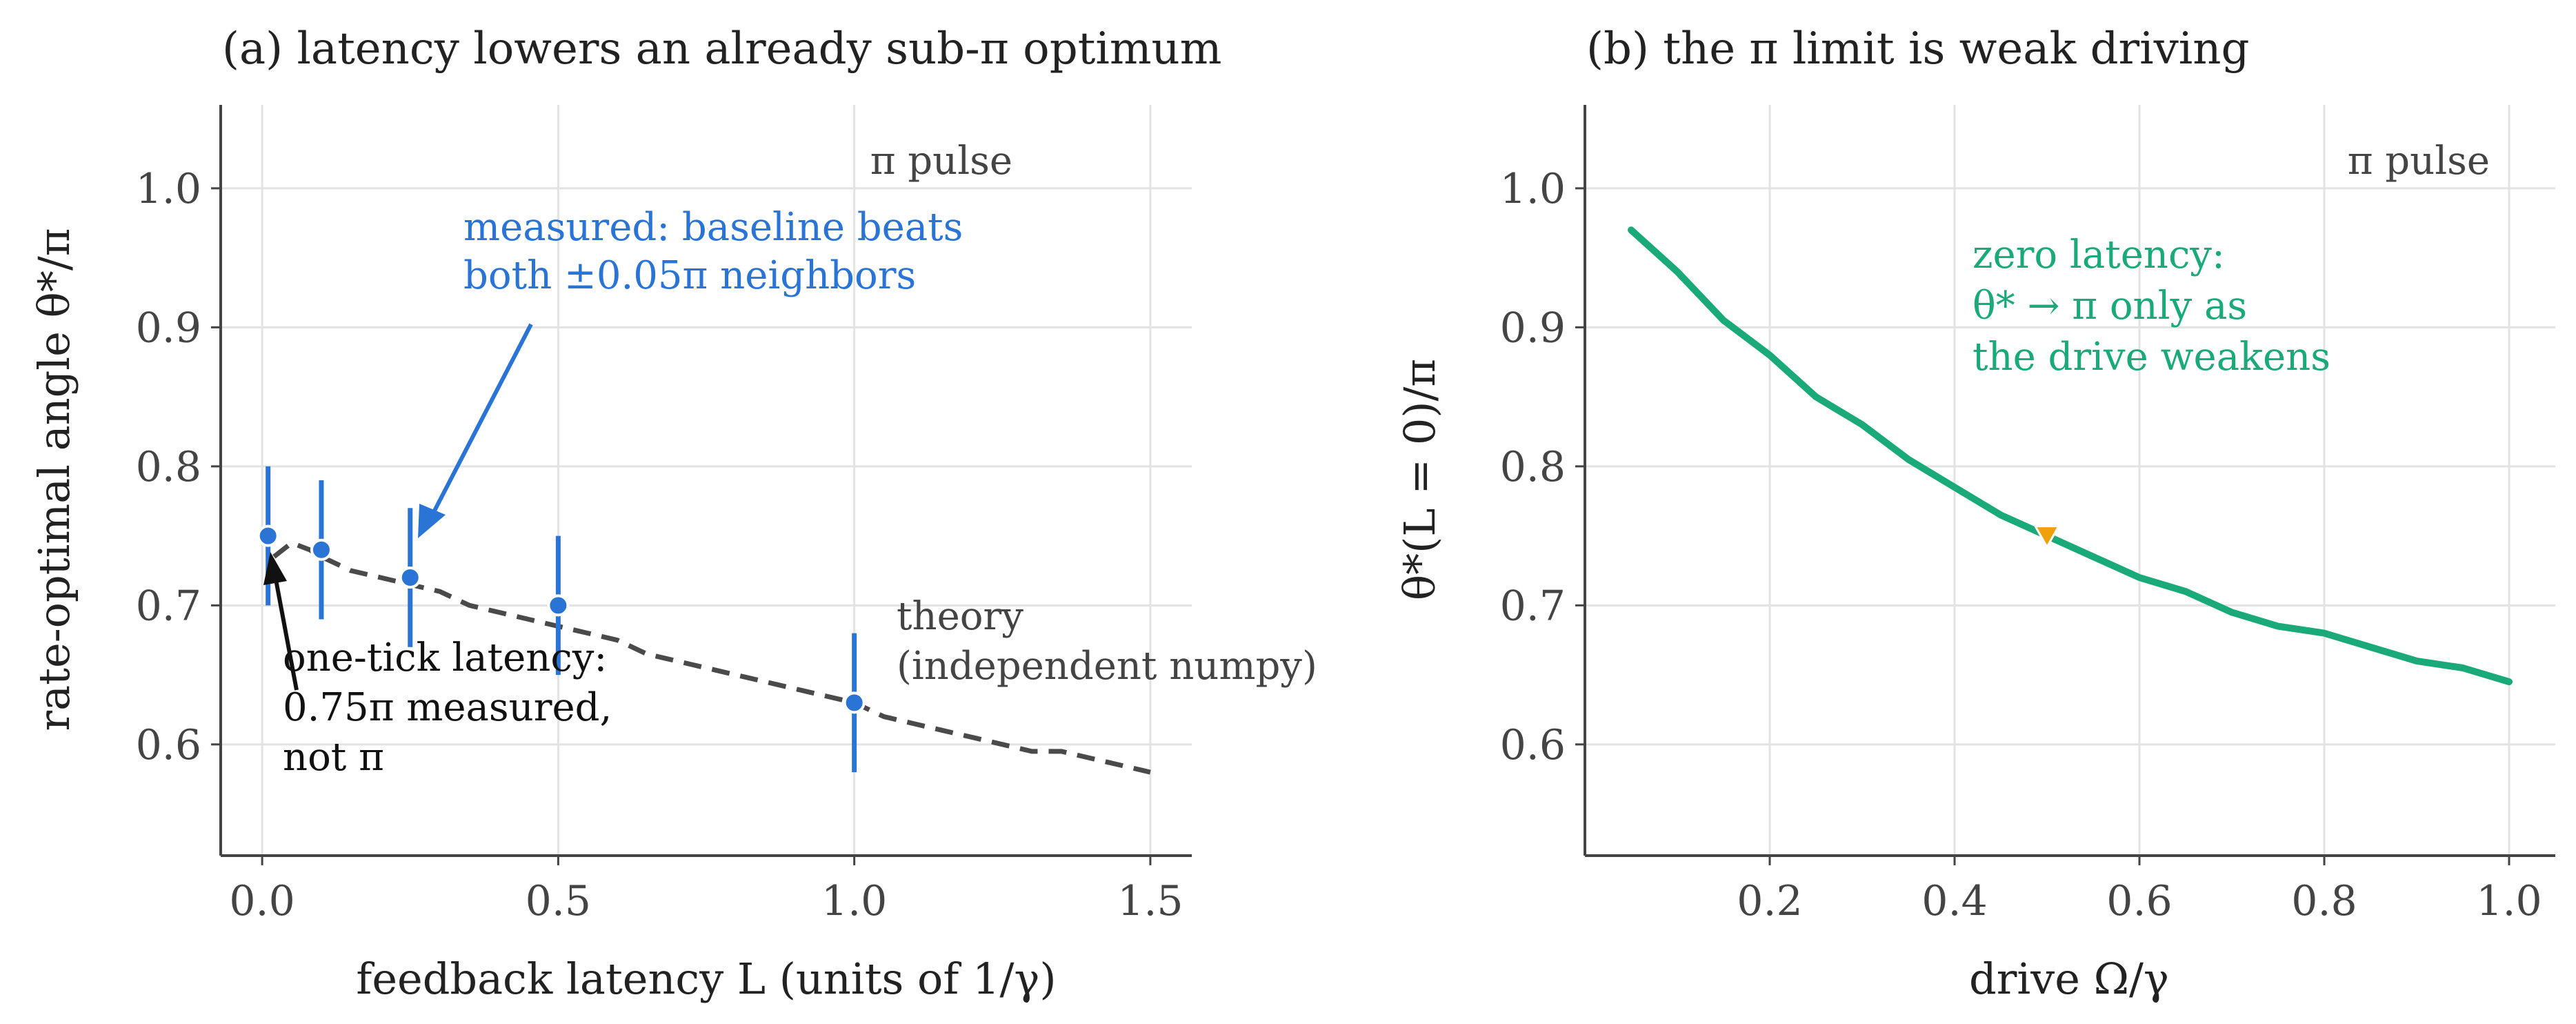  Describe the element at coordinates (2110, 306) in the screenshot. I see `zero-latency-annotation-line-2: θ* → π only as` at that location.